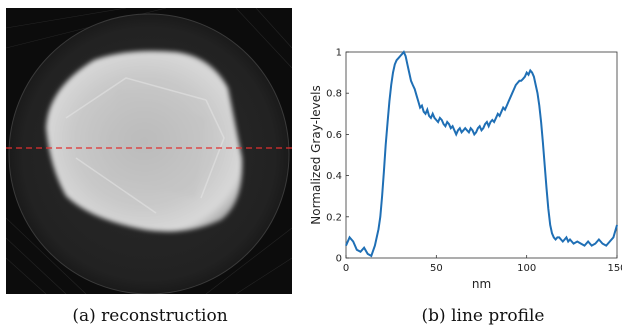  I want to click on x-tick-label: 50, so click(436, 268).